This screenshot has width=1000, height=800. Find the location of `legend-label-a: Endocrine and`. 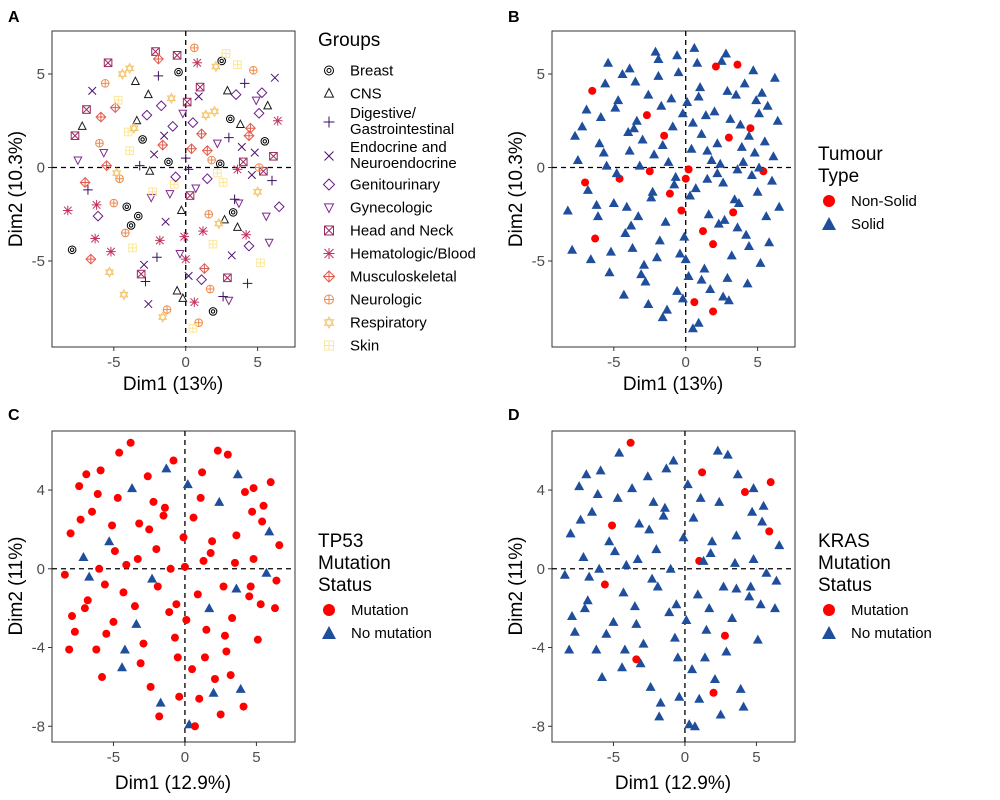

legend-label-a: Endocrine and is located at coordinates (398, 147).